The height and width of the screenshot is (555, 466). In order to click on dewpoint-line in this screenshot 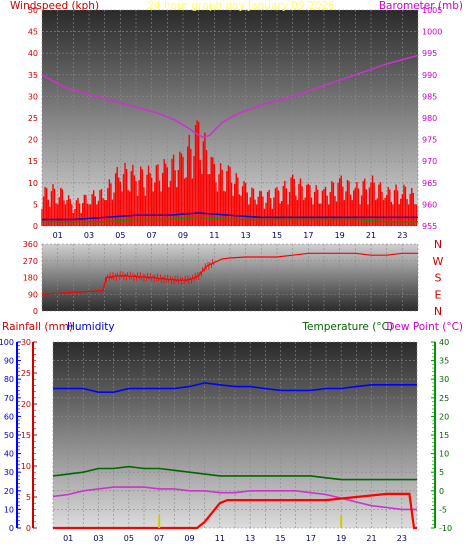, I will do `click(234, 498)`.